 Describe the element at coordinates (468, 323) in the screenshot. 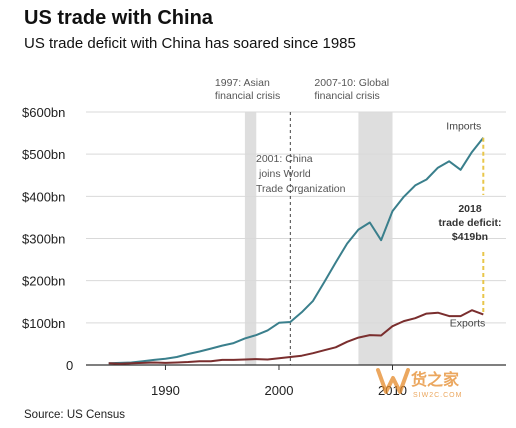

I see `series-label-exports: Exports` at that location.